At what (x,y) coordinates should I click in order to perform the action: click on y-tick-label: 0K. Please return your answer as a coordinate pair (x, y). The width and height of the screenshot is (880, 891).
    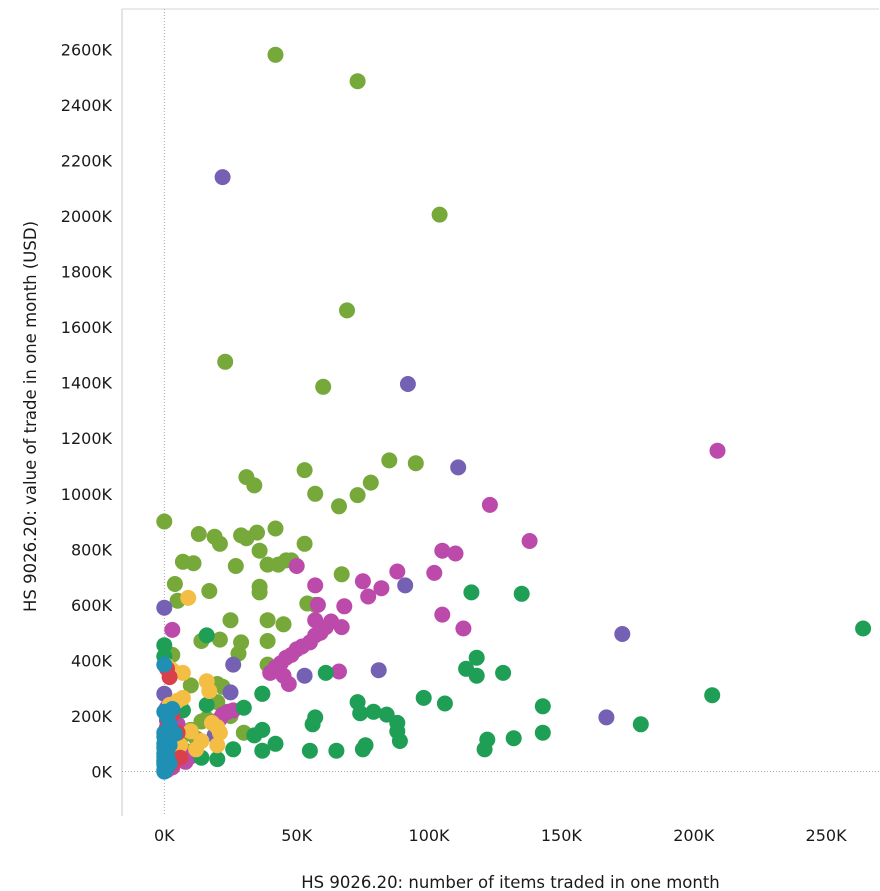
    Looking at the image, I should click on (101, 772).